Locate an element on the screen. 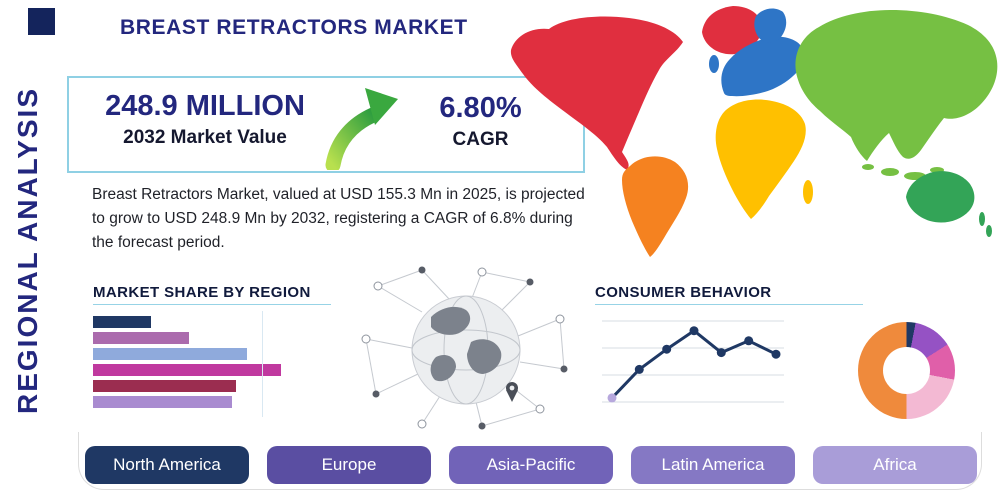  bottom-card-edge is located at coordinates (530, 461).